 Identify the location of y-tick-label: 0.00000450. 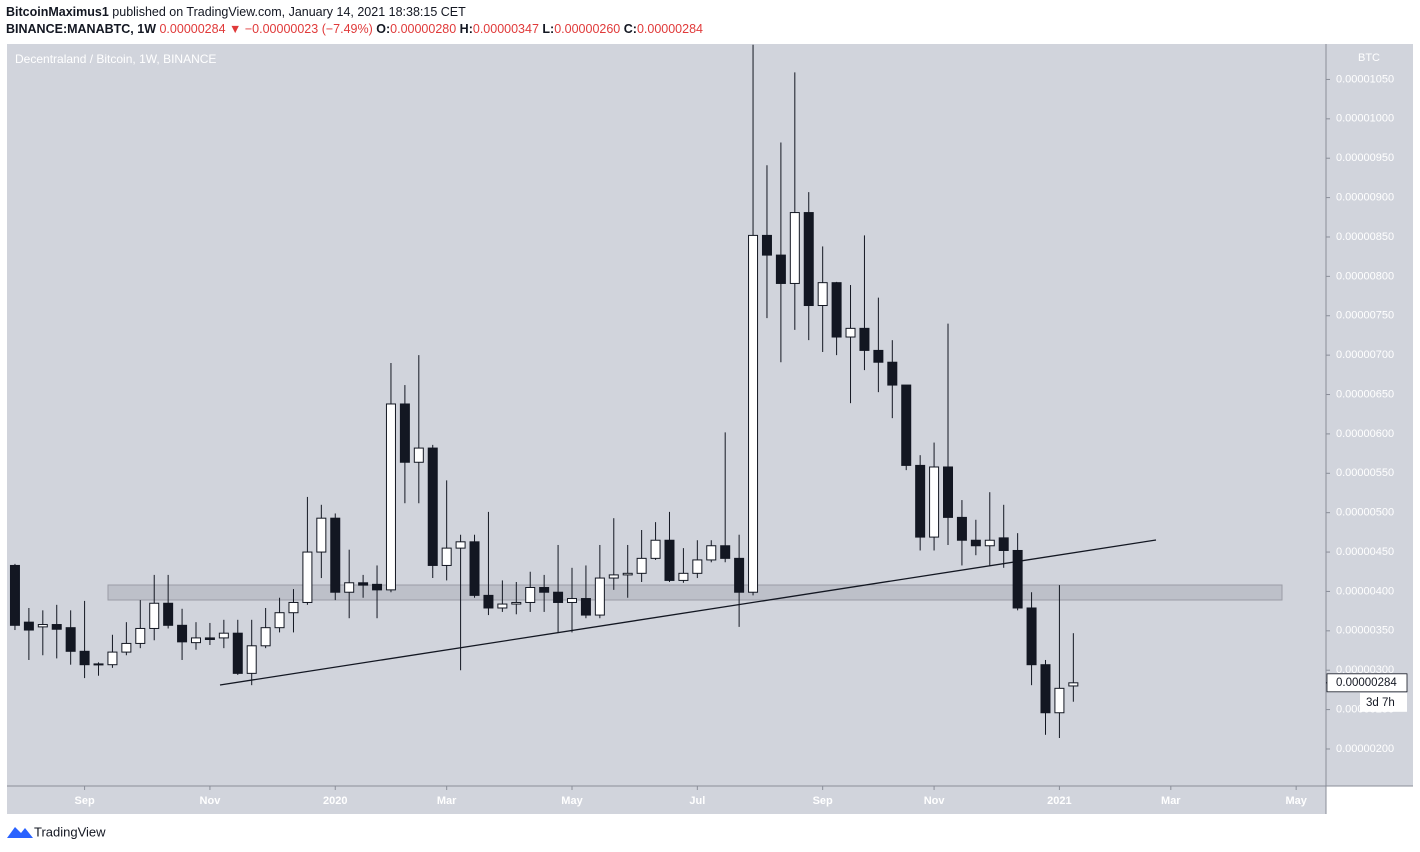
(1365, 552).